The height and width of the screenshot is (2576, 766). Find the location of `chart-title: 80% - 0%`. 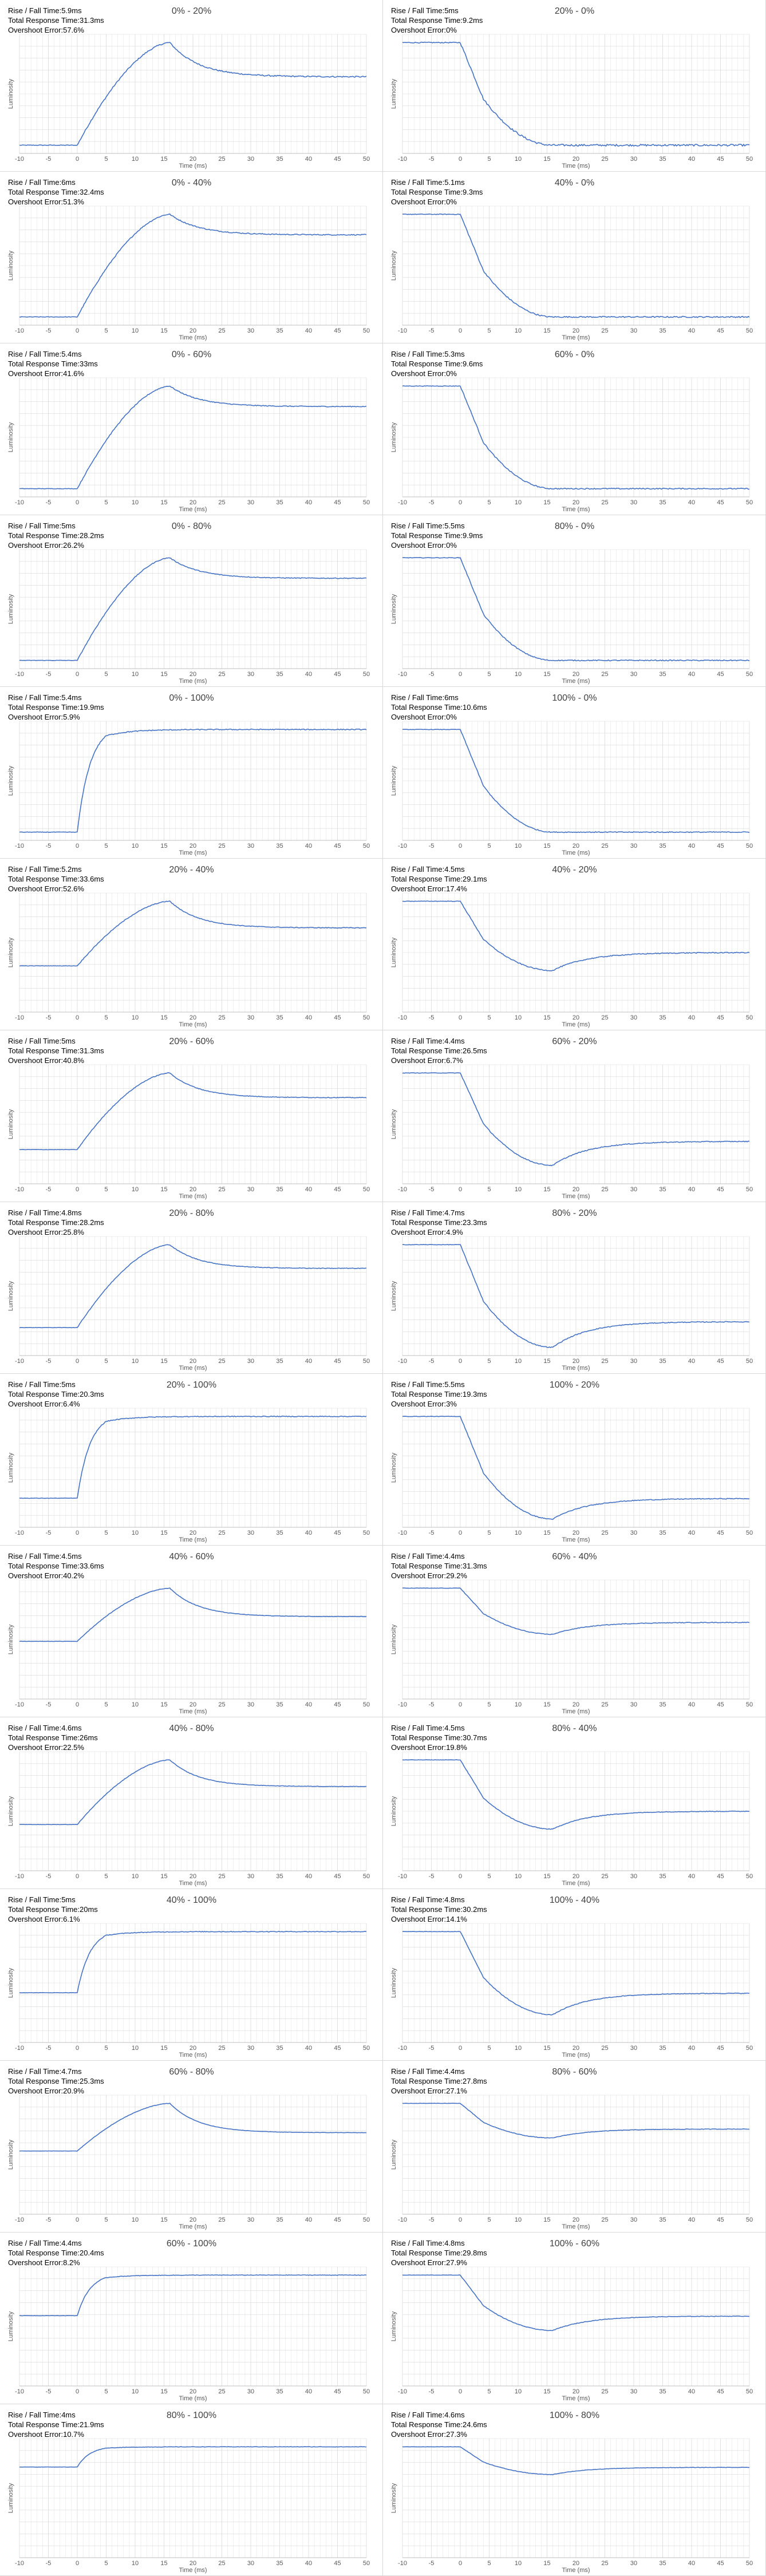

chart-title: 80% - 0% is located at coordinates (574, 526).